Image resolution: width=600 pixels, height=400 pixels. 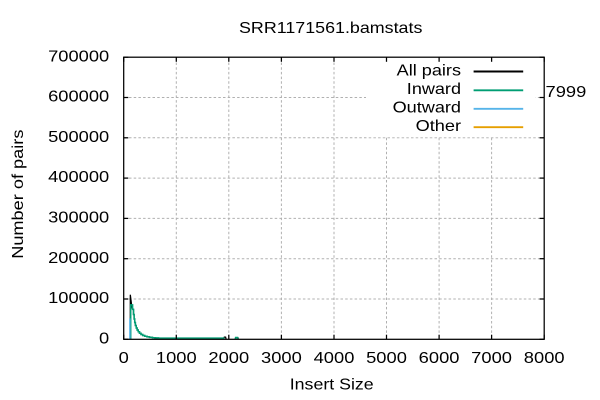 I want to click on svg-text: 200000, so click(x=78, y=258).